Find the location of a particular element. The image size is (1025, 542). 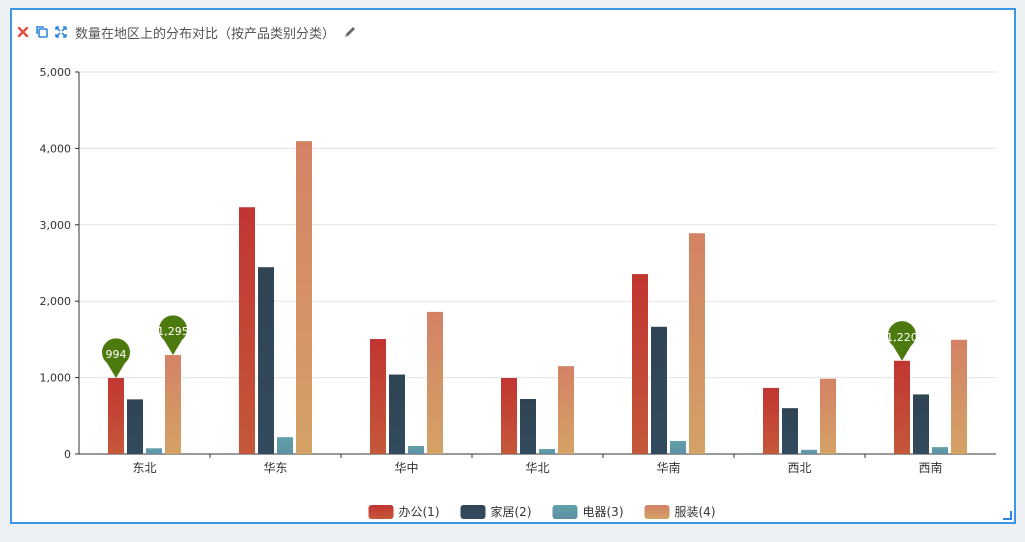

resize-handle-icon is located at coordinates (1007, 515).